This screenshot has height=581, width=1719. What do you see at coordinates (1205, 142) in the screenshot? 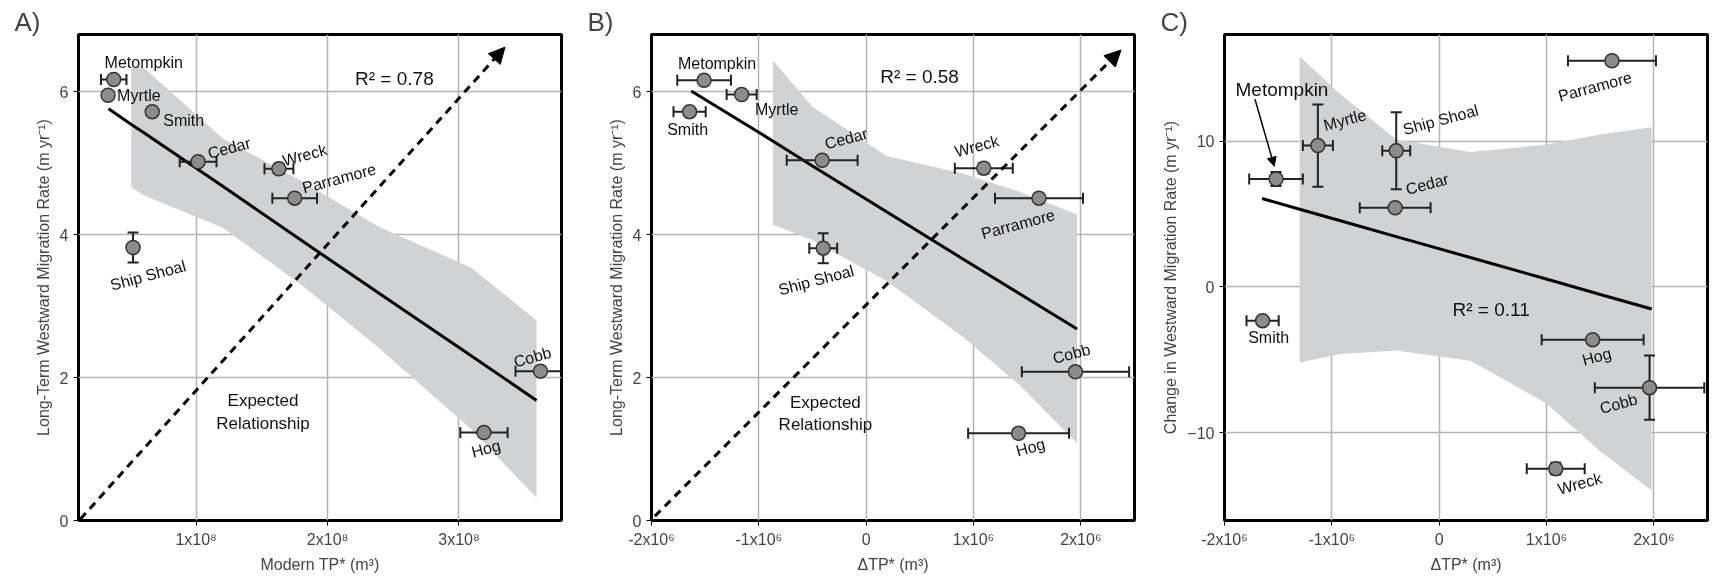
I see `y-tick-label: 10` at bounding box center [1205, 142].